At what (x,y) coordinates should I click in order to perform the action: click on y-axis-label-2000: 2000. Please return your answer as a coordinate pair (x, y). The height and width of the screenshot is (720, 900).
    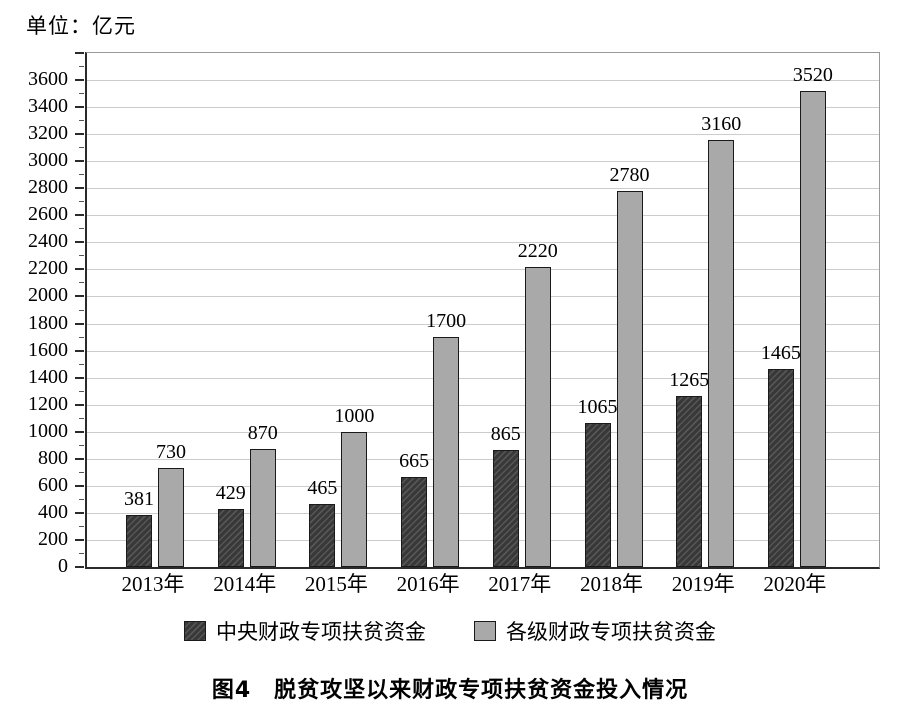
    Looking at the image, I should click on (48, 295).